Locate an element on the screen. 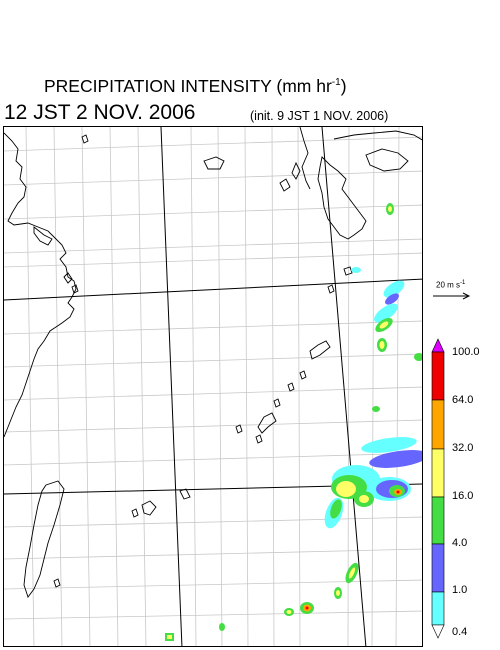  title-close: ) is located at coordinates (343, 86).